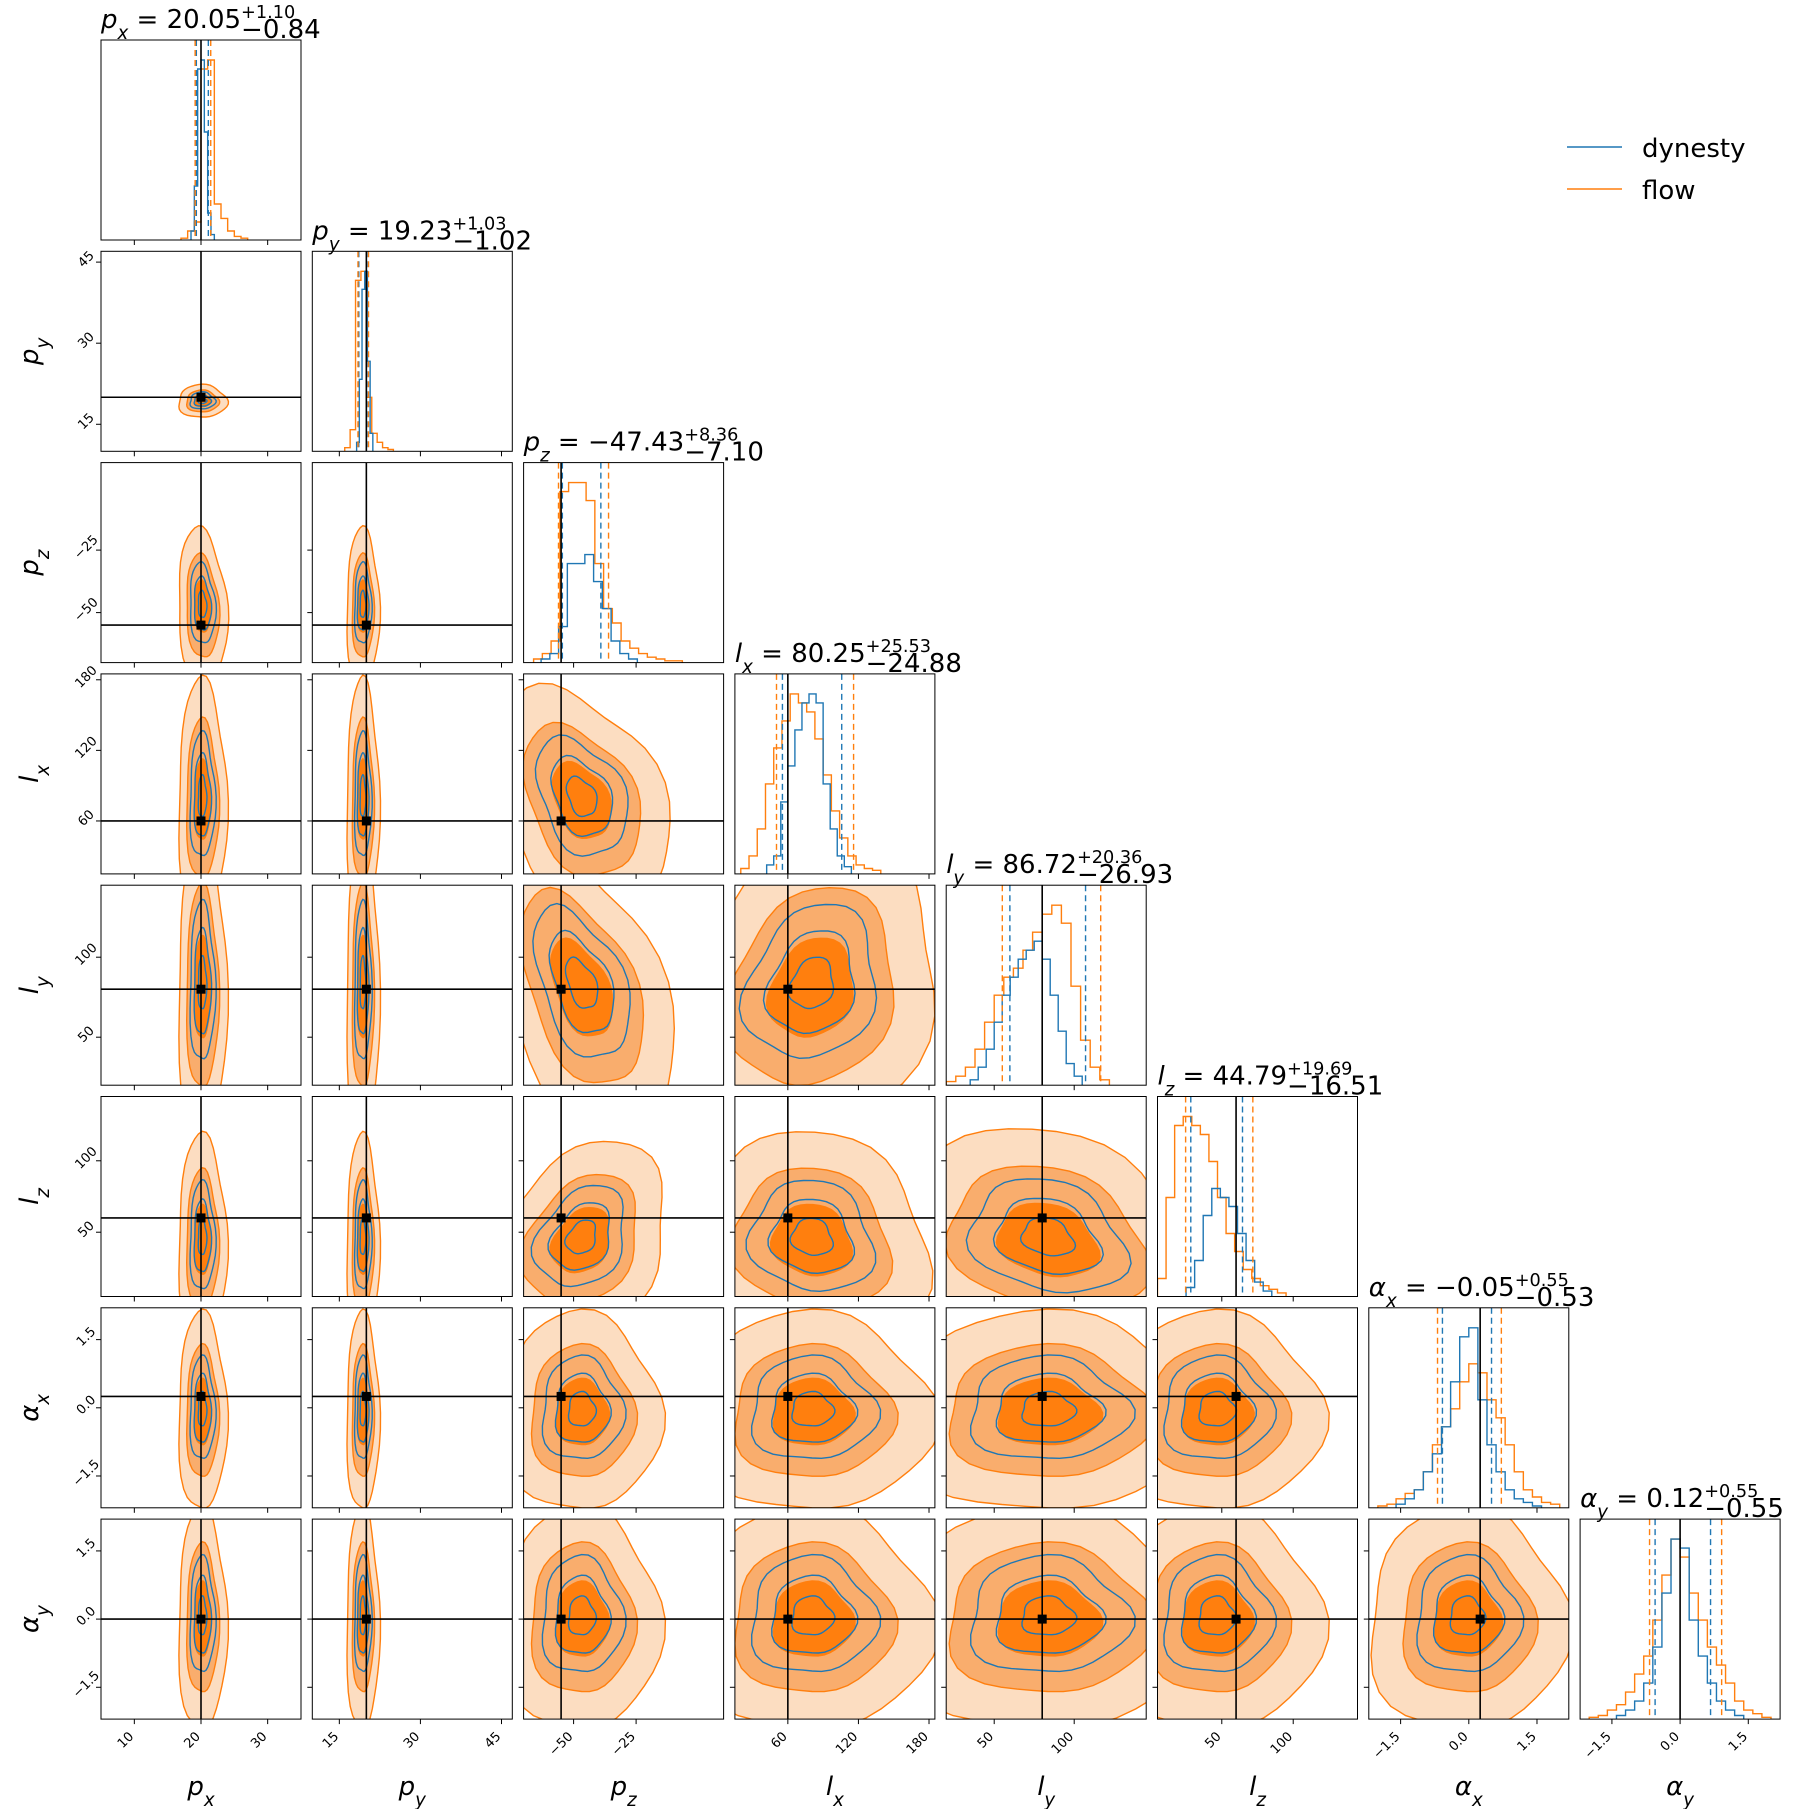 This screenshot has height=1809, width=1809. I want to click on title-px: px = 20.05+1.10, so click(197, 23).